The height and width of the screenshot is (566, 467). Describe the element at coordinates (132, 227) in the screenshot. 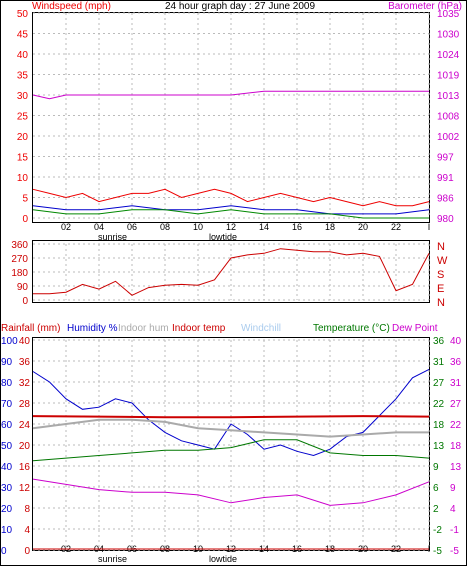

I see `x-tick-label: 06` at that location.